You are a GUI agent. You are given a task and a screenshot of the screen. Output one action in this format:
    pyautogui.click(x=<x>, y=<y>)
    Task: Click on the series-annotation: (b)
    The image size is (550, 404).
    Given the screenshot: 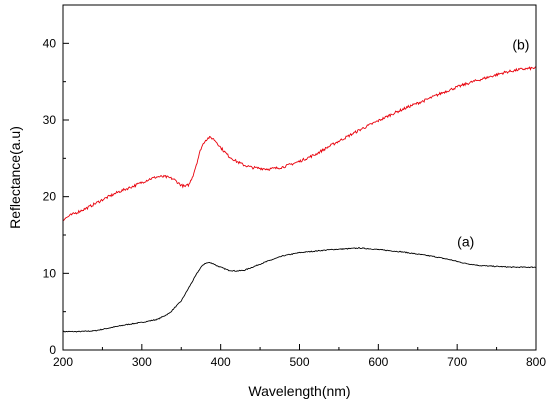 What is the action you would take?
    pyautogui.click(x=520, y=44)
    